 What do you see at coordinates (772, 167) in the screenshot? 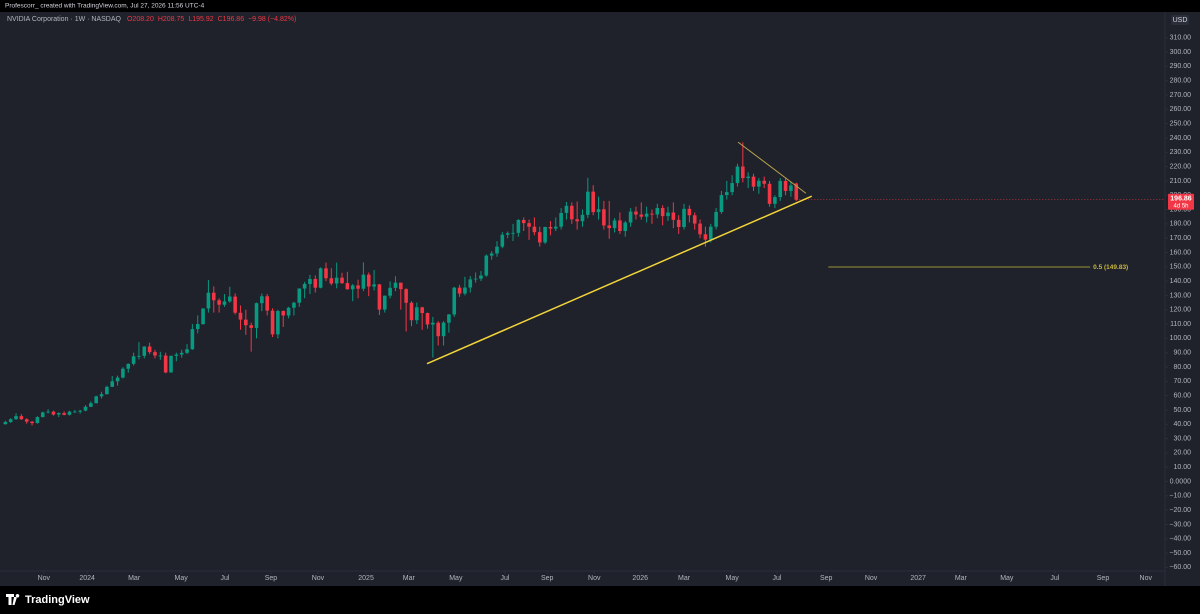
I see `trend-line` at bounding box center [772, 167].